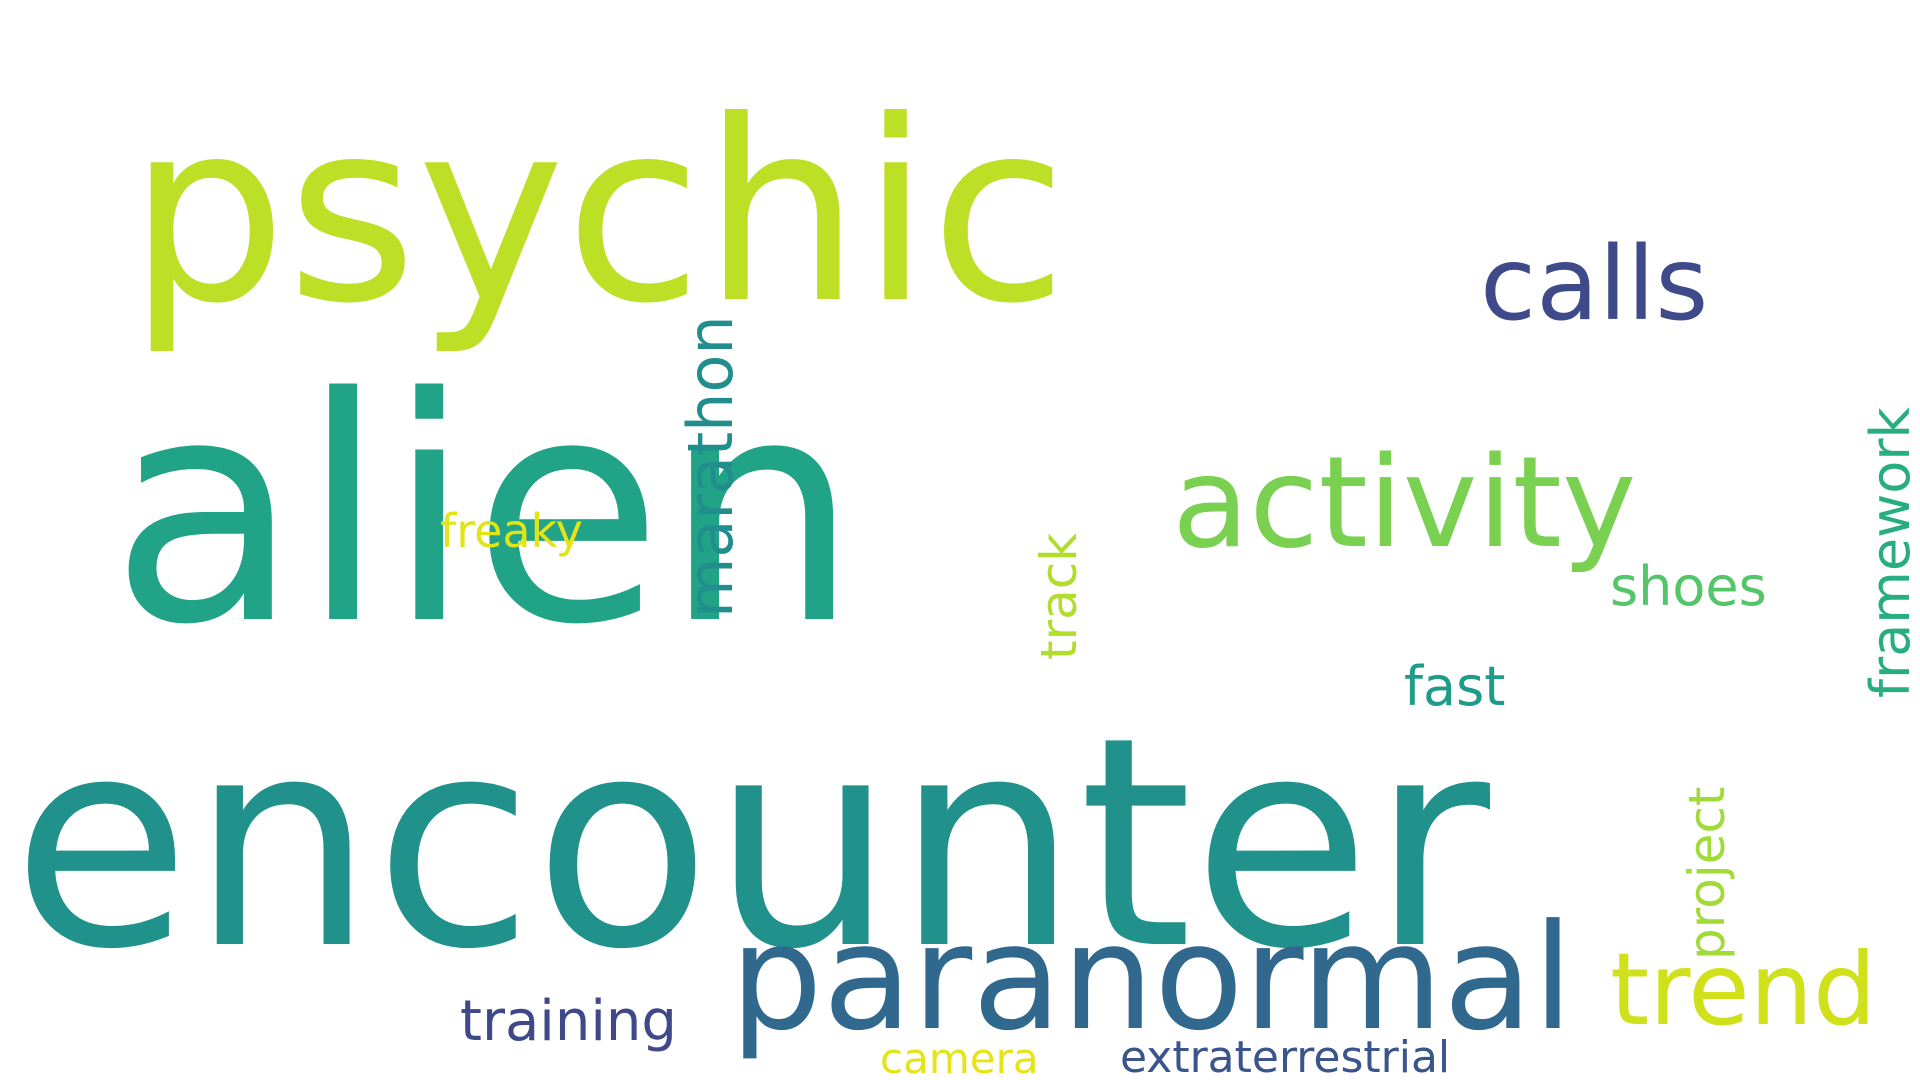 This screenshot has height=1080, width=1920. What do you see at coordinates (568, 1021) in the screenshot?
I see `word-training: training` at bounding box center [568, 1021].